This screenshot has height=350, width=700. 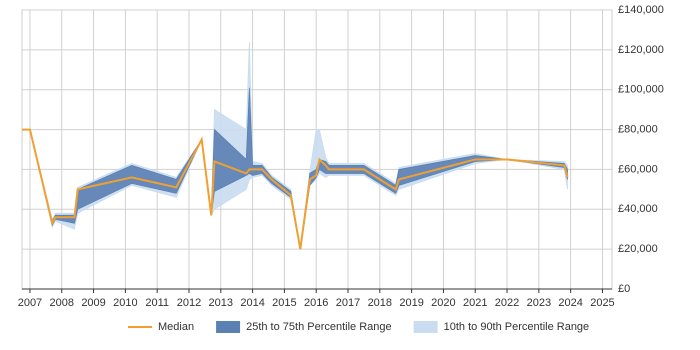 What do you see at coordinates (624, 289) in the screenshot?
I see `y-tick-label: £0` at bounding box center [624, 289].